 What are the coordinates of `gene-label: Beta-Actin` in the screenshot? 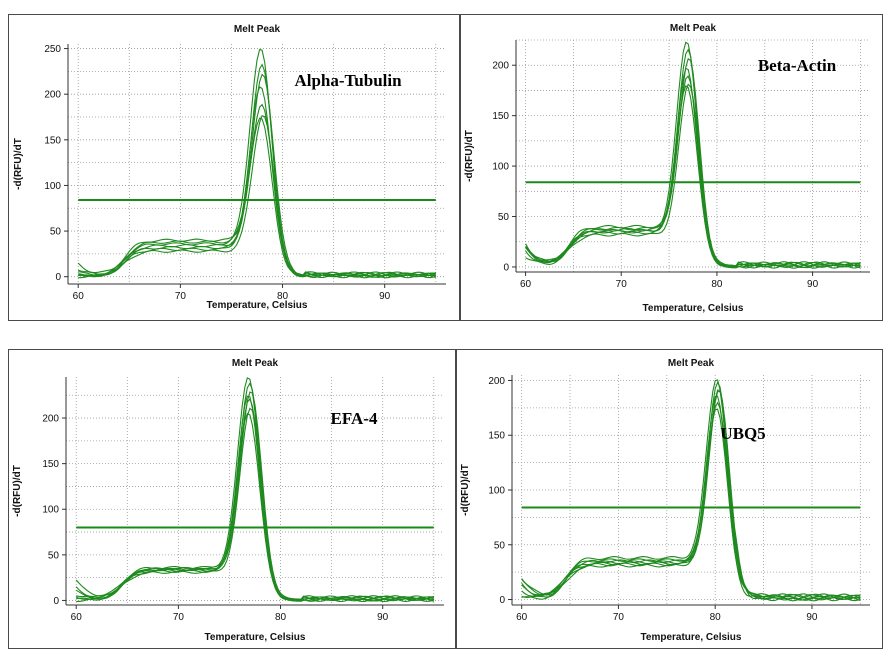 It's located at (797, 65).